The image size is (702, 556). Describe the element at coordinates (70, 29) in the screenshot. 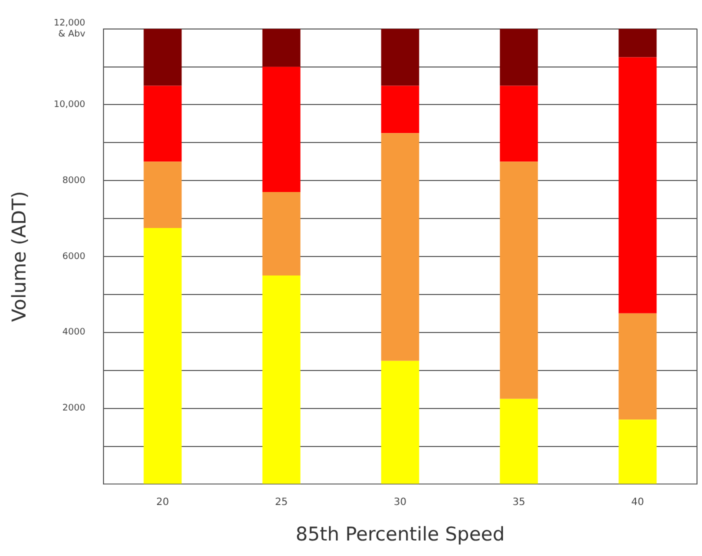

I see `y-tick-label: 12,000 & Abv` at that location.